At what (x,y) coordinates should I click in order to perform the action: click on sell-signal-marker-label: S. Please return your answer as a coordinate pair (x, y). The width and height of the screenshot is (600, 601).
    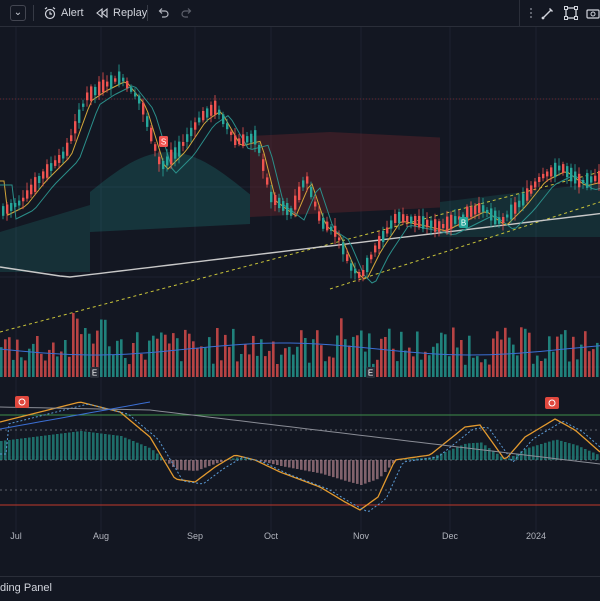
    Looking at the image, I should click on (163, 142).